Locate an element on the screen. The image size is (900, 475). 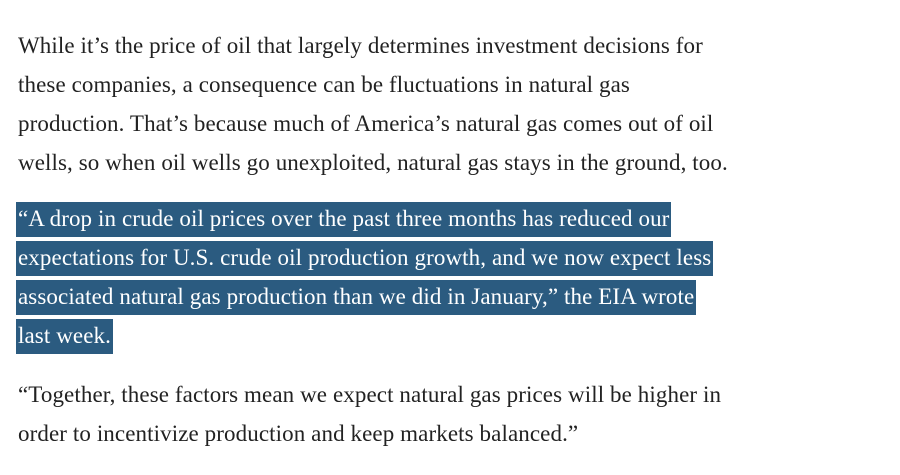
selection-highlight: last week. is located at coordinates (64, 336).